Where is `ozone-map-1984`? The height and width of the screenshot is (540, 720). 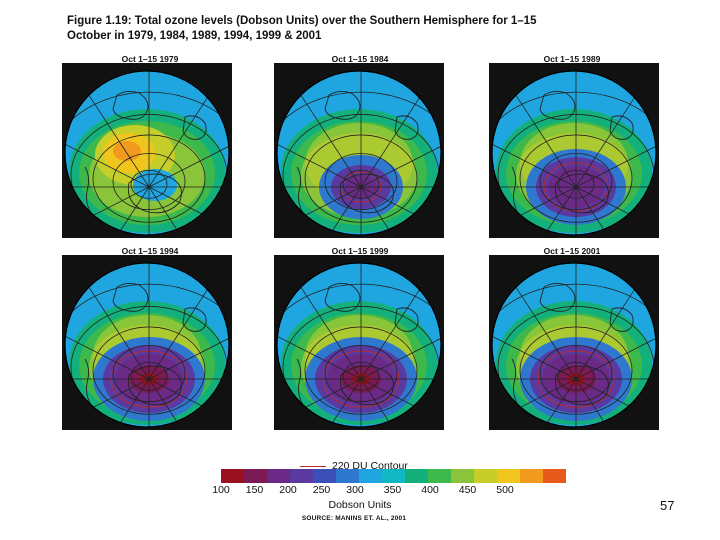 ozone-map-1984 is located at coordinates (359, 150).